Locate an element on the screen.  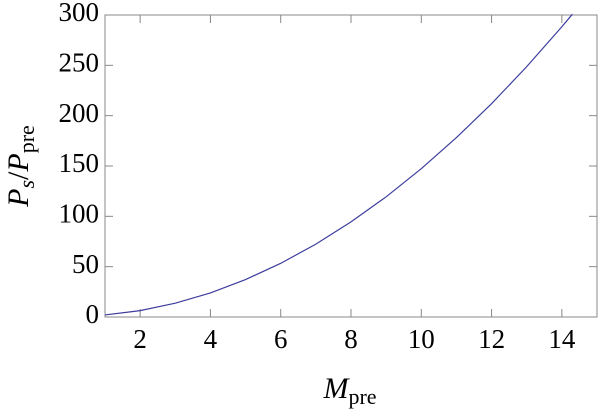
x-tick-label: 12 is located at coordinates (491, 339).